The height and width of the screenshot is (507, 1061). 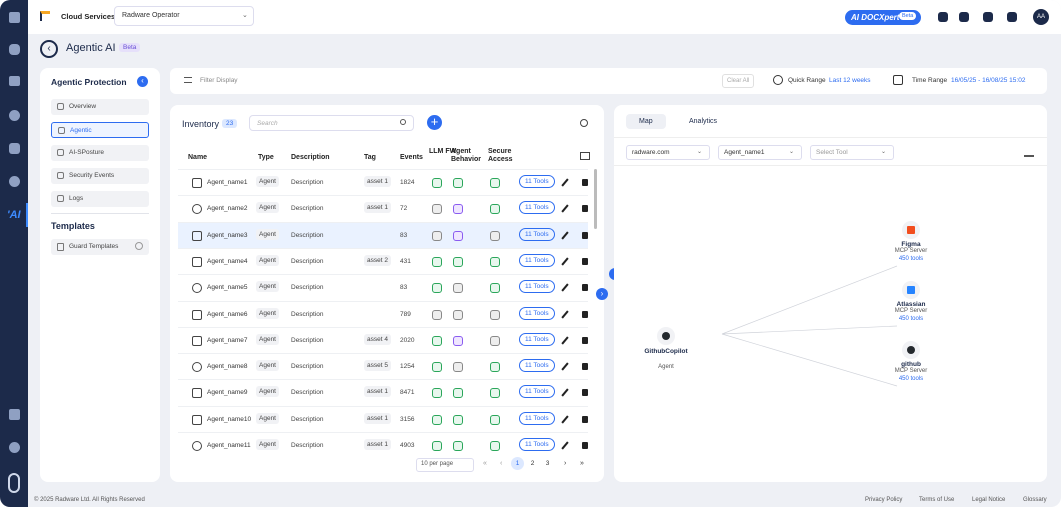 I want to click on agent-name: Agent_name3, so click(x=227, y=235).